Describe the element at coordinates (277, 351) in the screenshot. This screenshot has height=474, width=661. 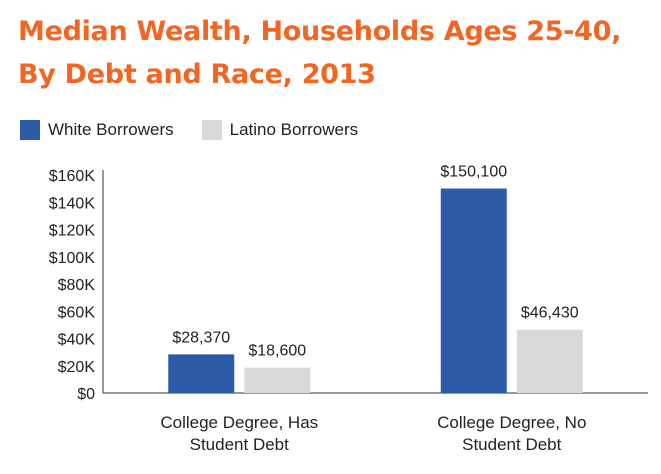
I see `data-label: $18,600` at that location.